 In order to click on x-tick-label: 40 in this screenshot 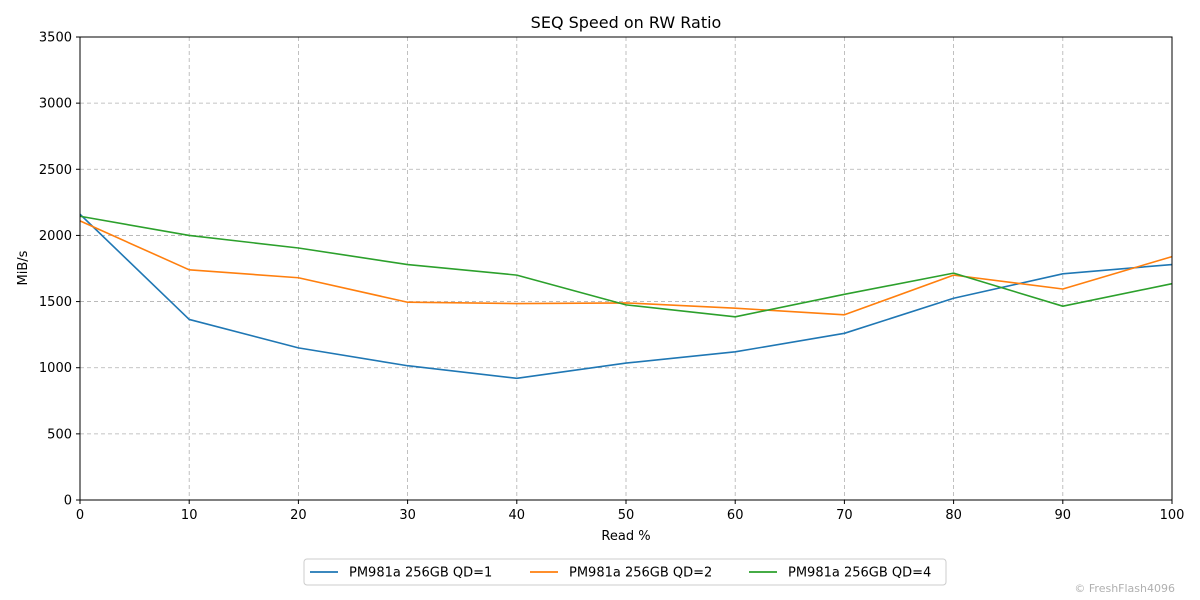, I will do `click(517, 515)`.